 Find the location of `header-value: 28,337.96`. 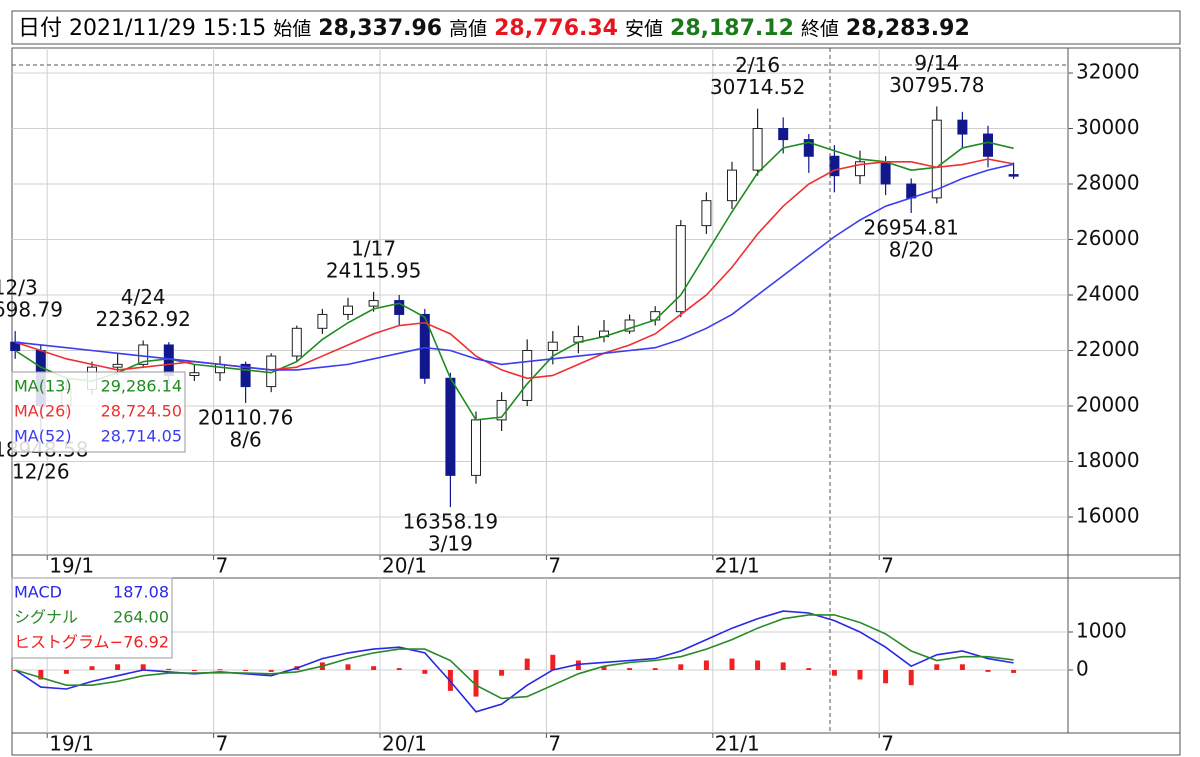

header-value: 28,337.96 is located at coordinates (380, 28).